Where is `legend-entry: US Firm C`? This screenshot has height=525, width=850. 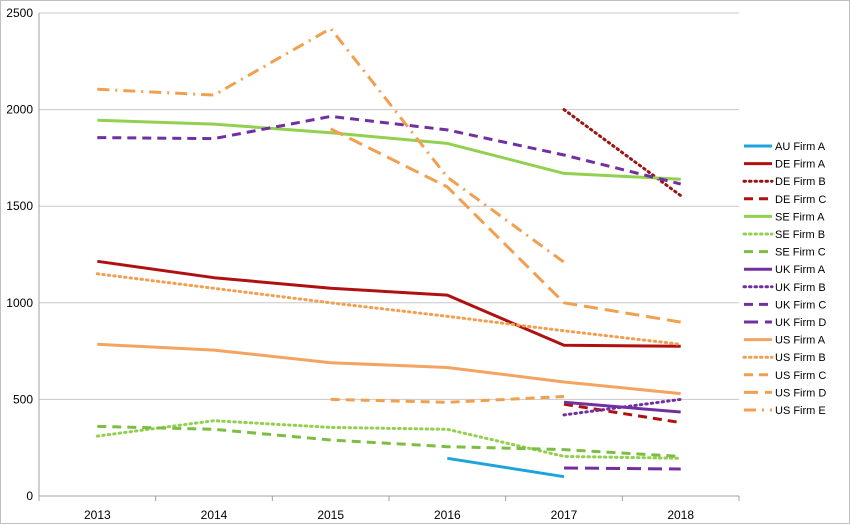
legend-entry: US Firm C is located at coordinates (800, 376).